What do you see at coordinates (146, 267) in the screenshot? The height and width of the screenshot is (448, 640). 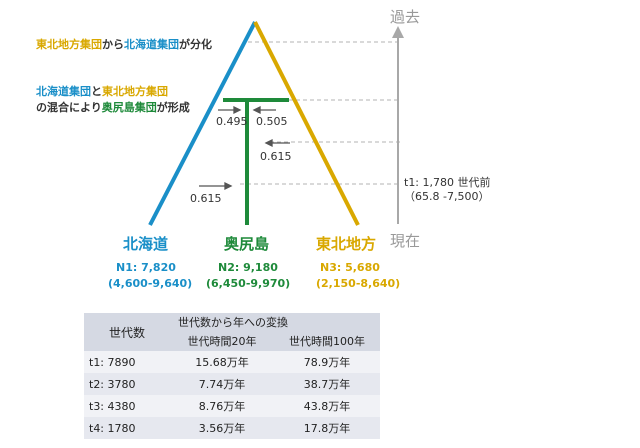 I see `population-size: N1: 7,820` at bounding box center [146, 267].